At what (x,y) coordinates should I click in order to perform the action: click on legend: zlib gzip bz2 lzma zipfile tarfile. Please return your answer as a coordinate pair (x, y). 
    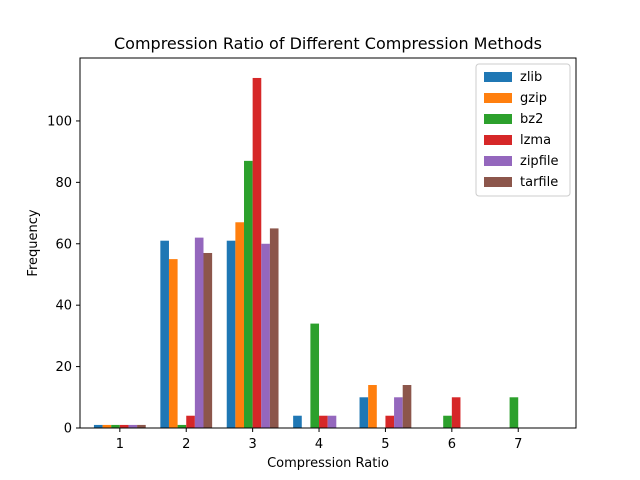
    Looking at the image, I should click on (523, 130).